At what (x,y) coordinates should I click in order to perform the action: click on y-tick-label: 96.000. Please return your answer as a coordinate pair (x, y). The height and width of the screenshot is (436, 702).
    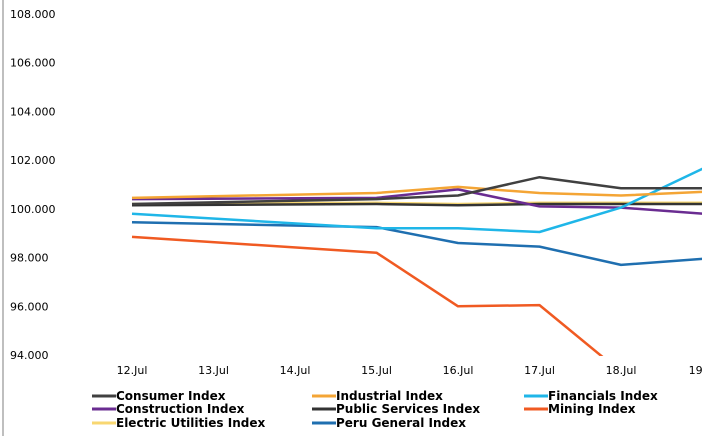
    Looking at the image, I should click on (29, 306).